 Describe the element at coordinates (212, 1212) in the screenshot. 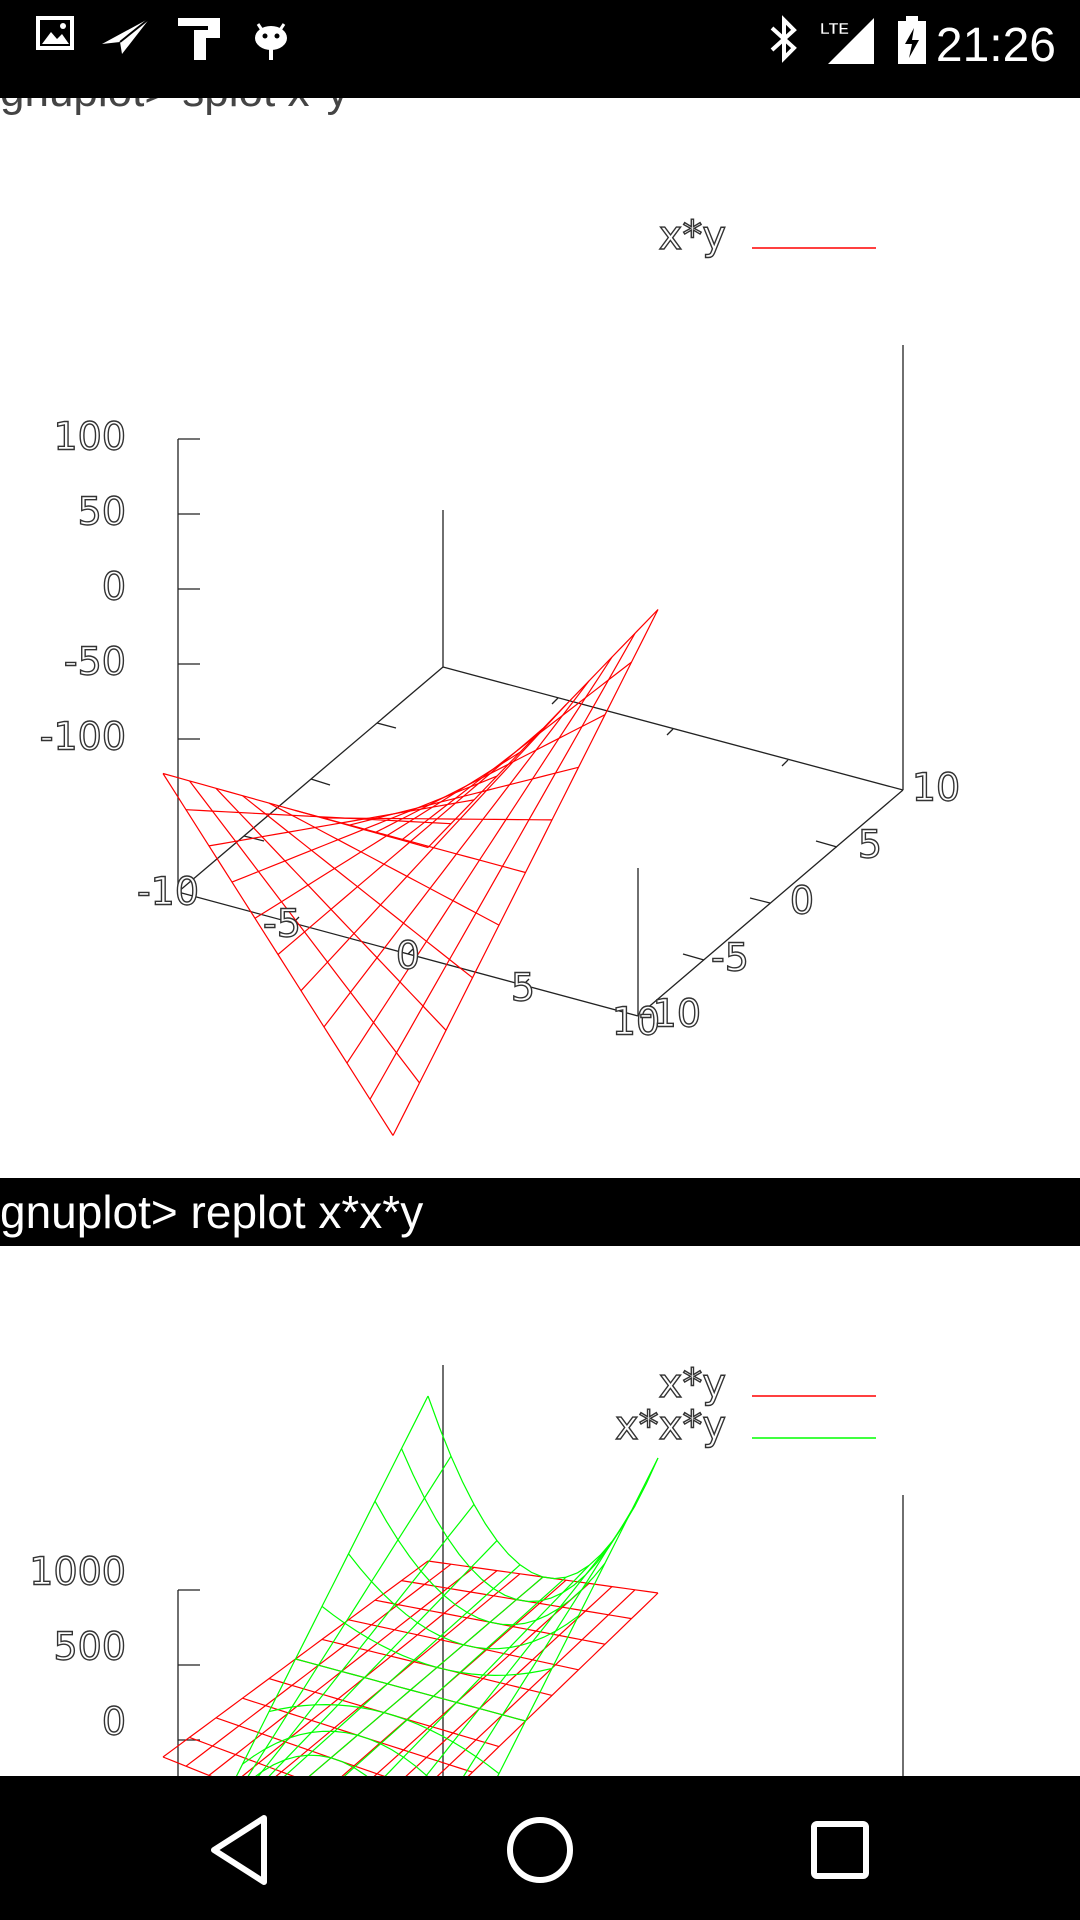

I see `command-text: gnuplot> replot x*x*y` at that location.